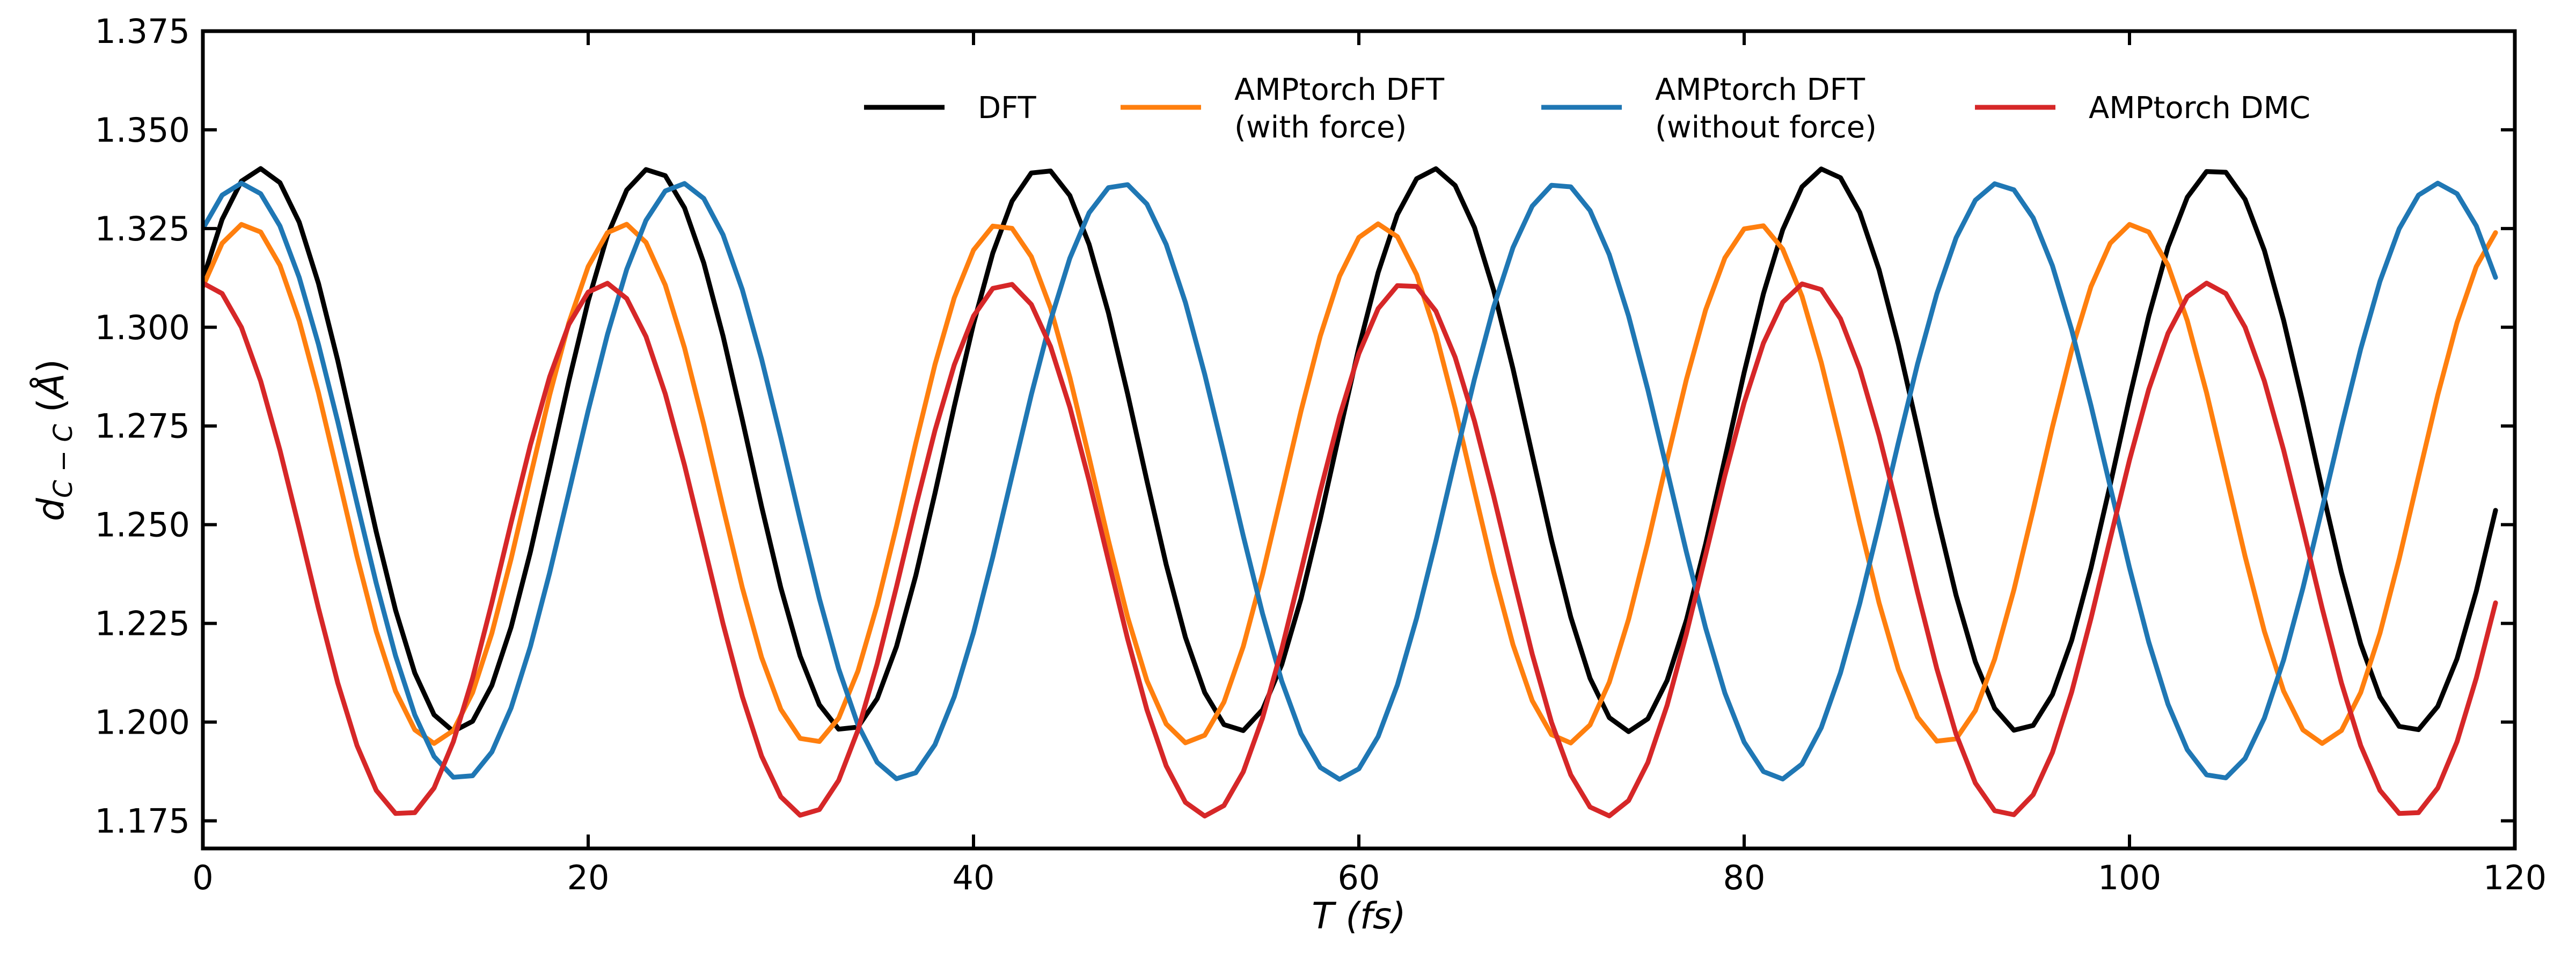  I want to click on y-tick-label: 1.250, so click(143, 525).